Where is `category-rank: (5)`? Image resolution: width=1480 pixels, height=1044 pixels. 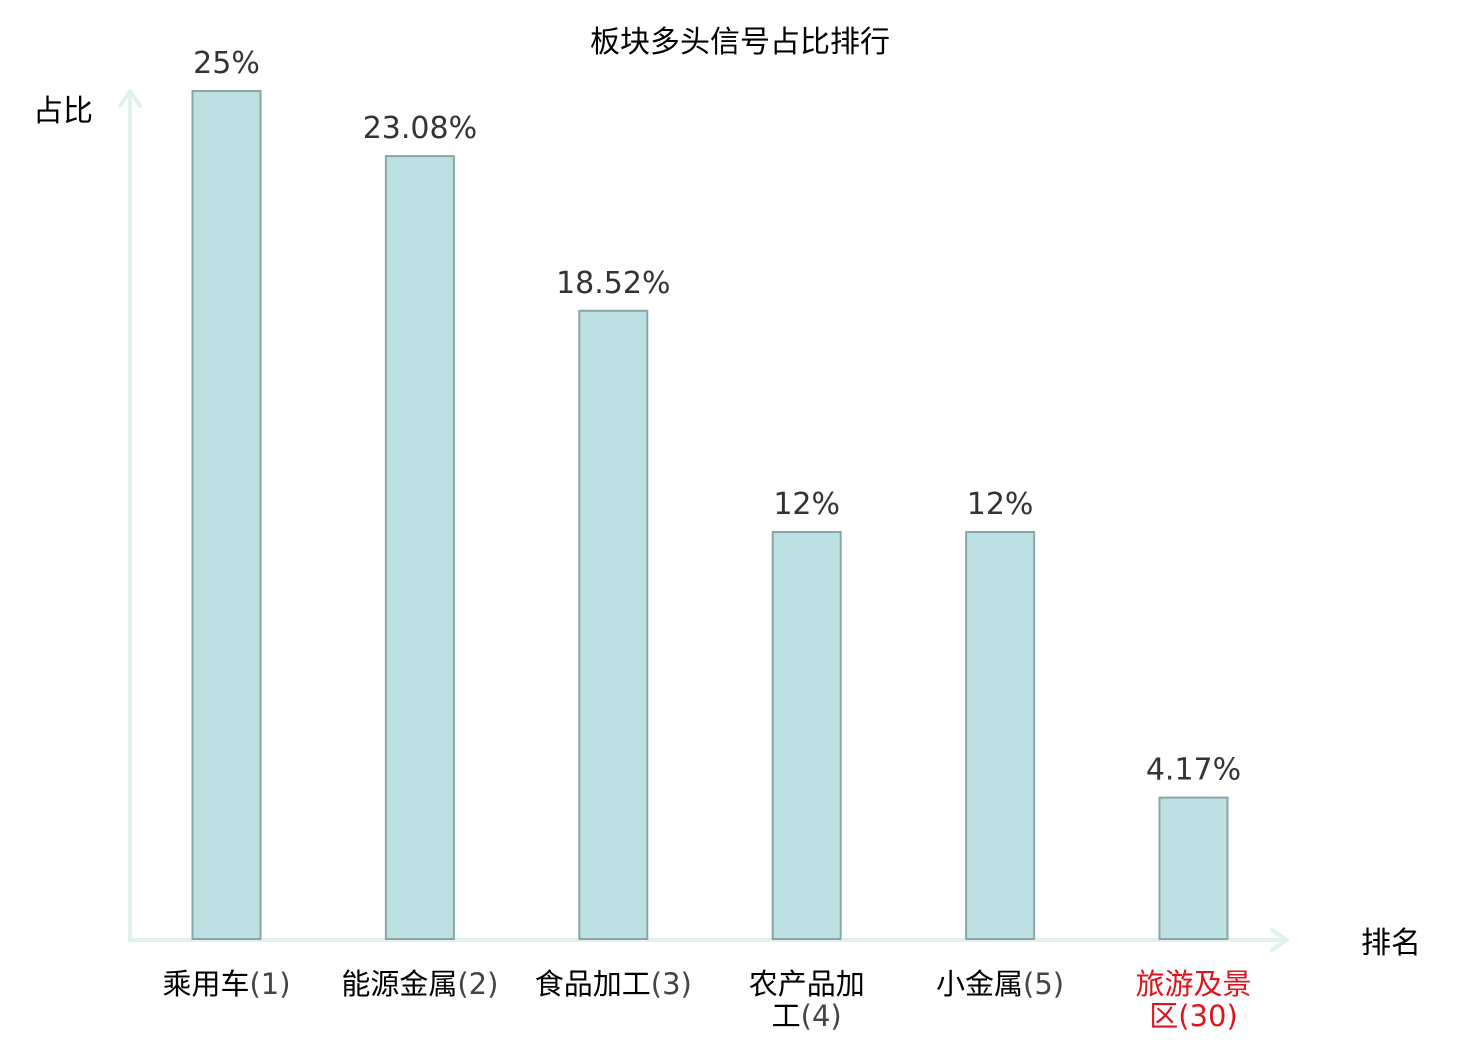 category-rank: (5) is located at coordinates (1043, 984).